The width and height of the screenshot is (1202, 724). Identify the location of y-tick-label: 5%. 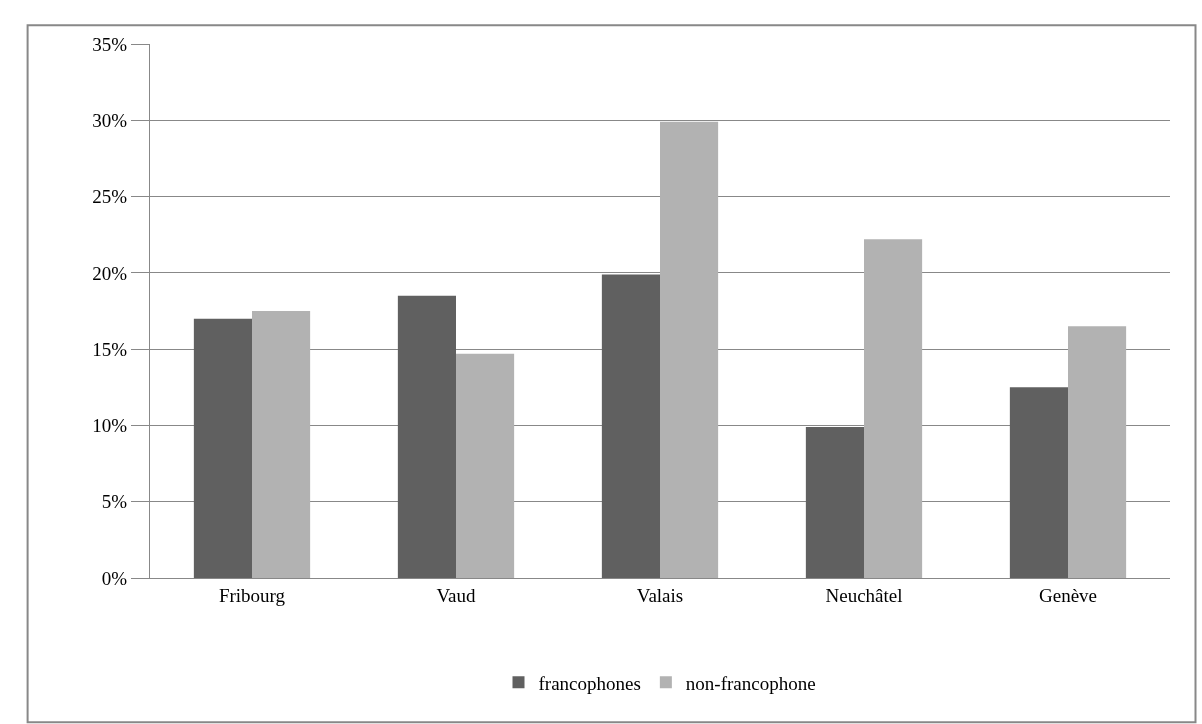
(114, 502).